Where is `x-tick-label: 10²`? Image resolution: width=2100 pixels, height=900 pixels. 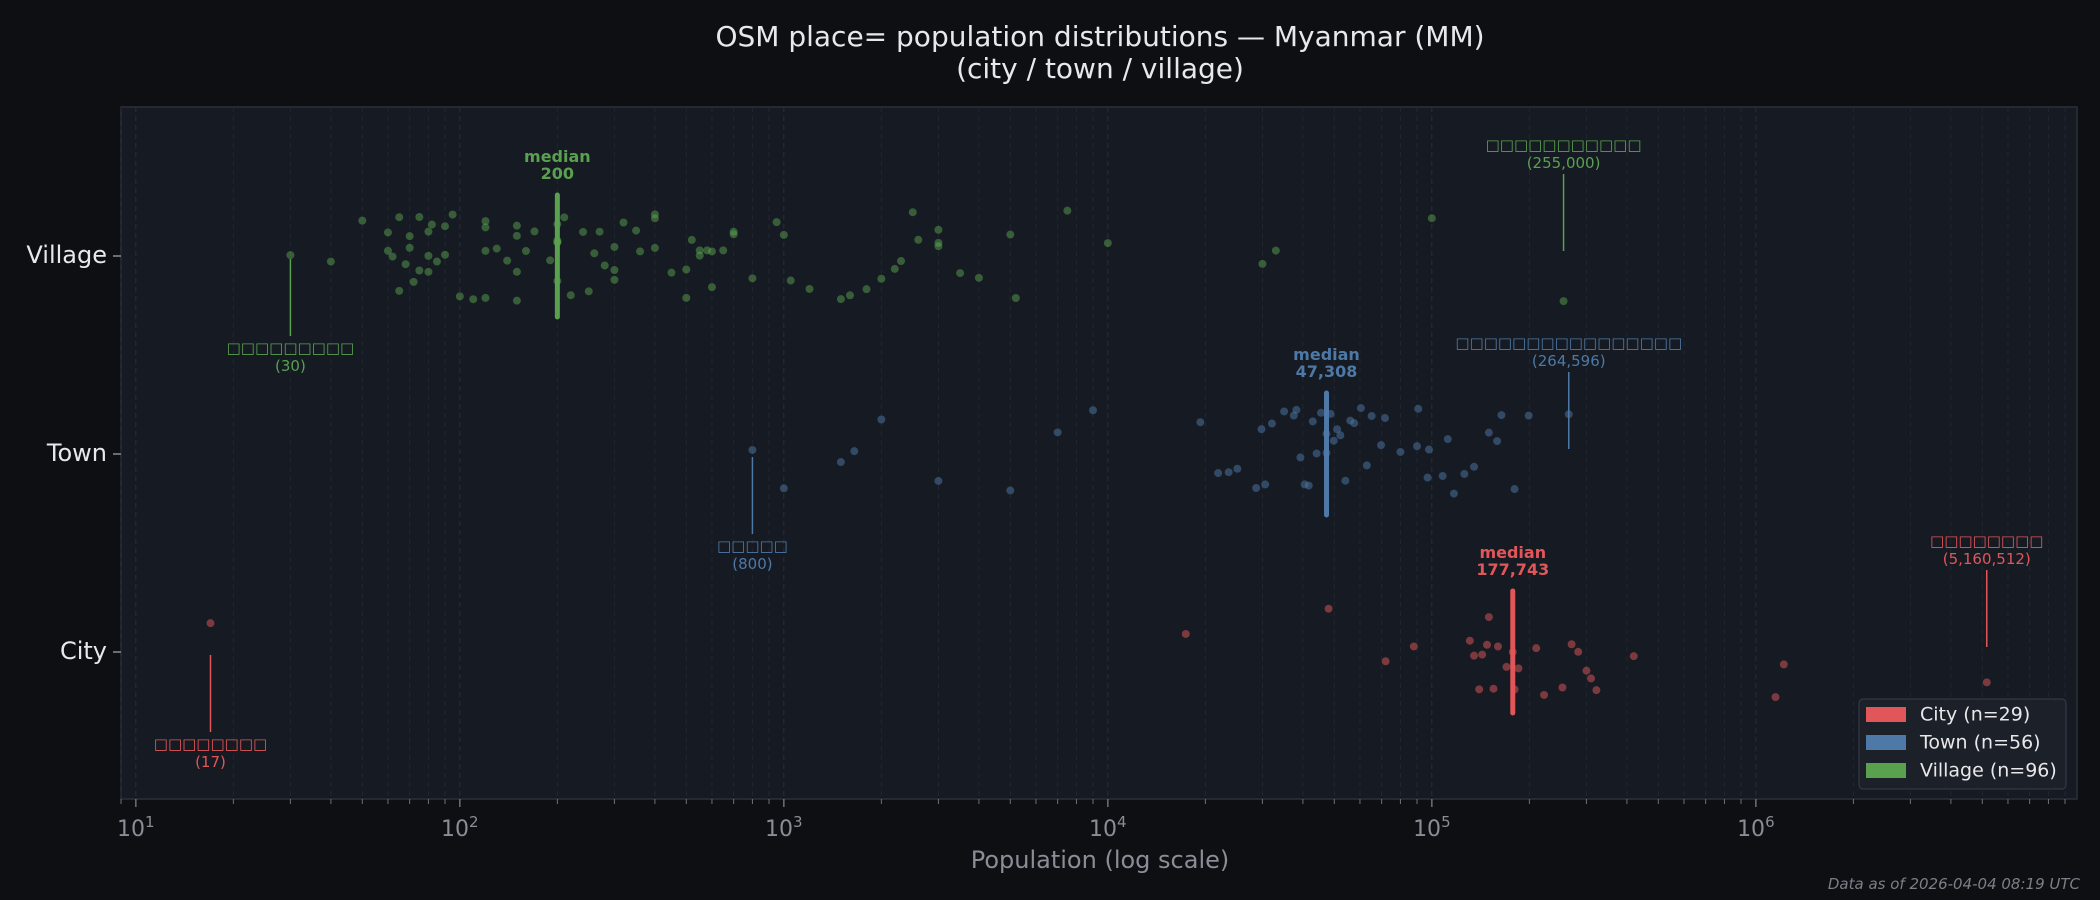 x-tick-label: 10² is located at coordinates (460, 827).